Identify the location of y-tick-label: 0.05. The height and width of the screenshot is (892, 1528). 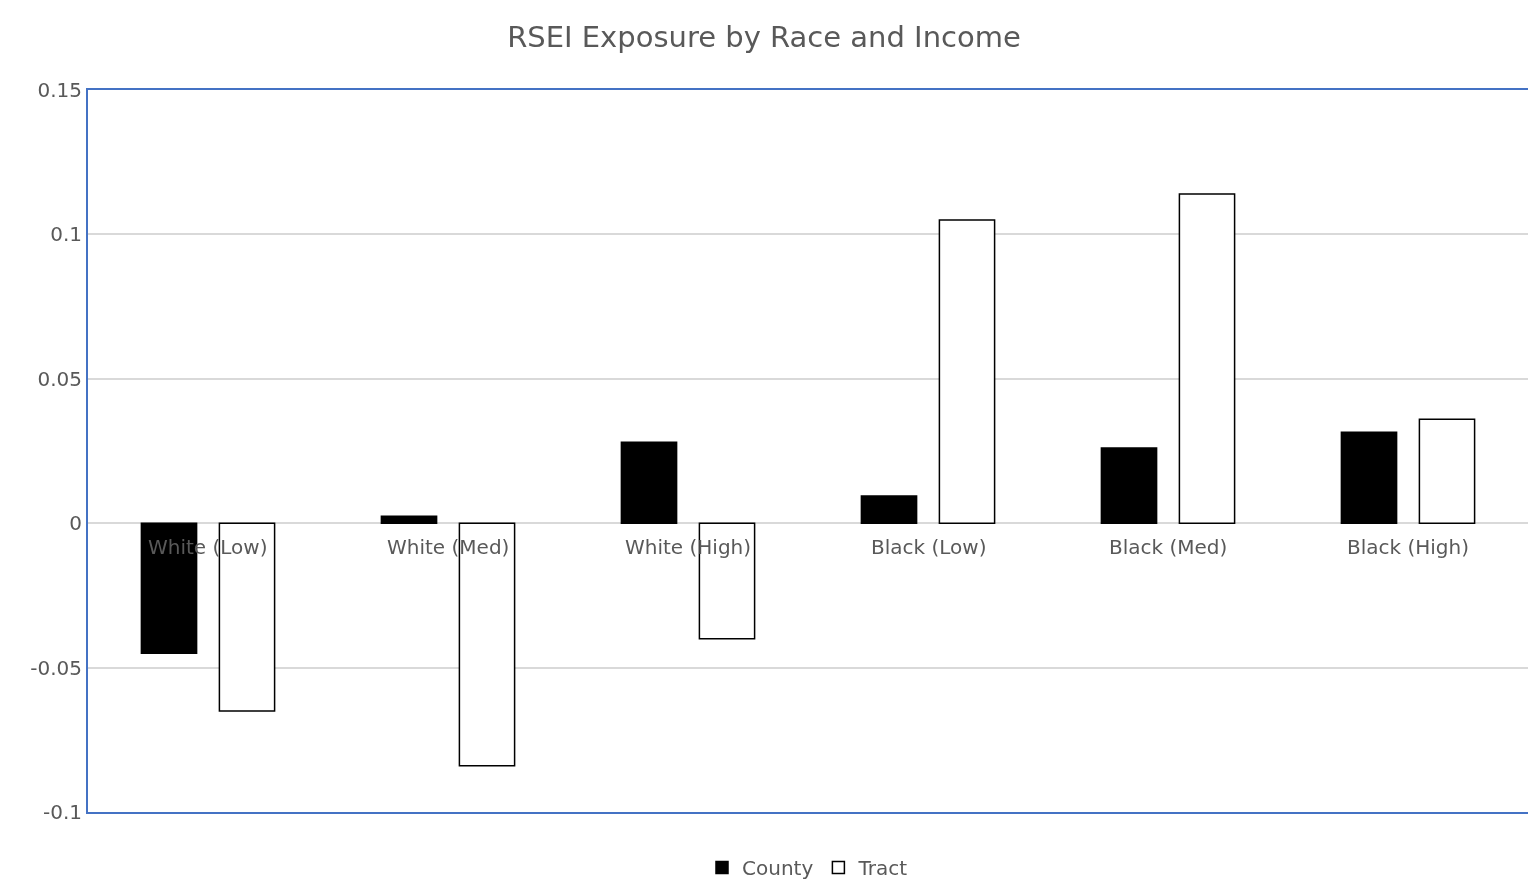
(59, 378).